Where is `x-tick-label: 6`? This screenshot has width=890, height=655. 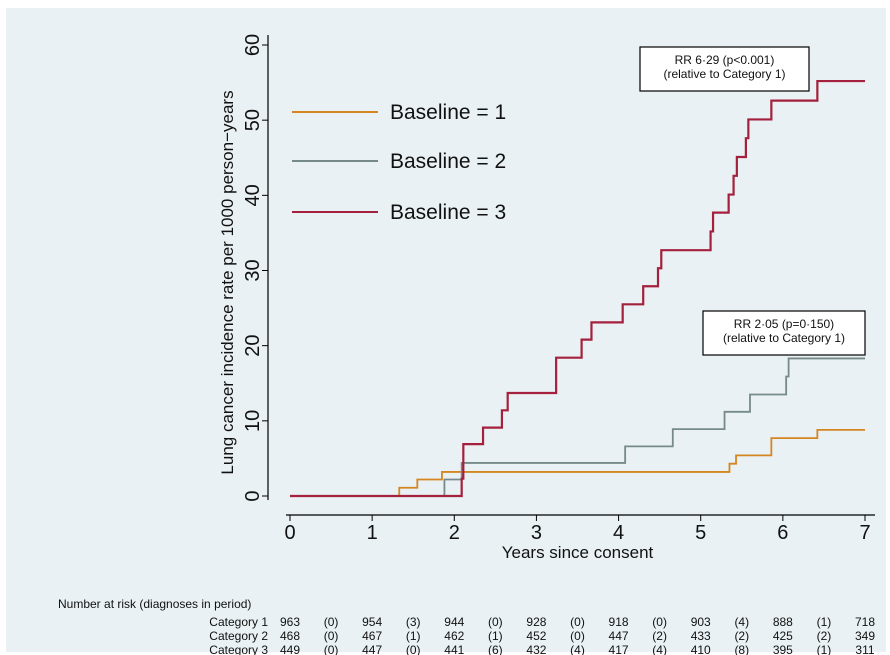 x-tick-label: 6 is located at coordinates (782, 533).